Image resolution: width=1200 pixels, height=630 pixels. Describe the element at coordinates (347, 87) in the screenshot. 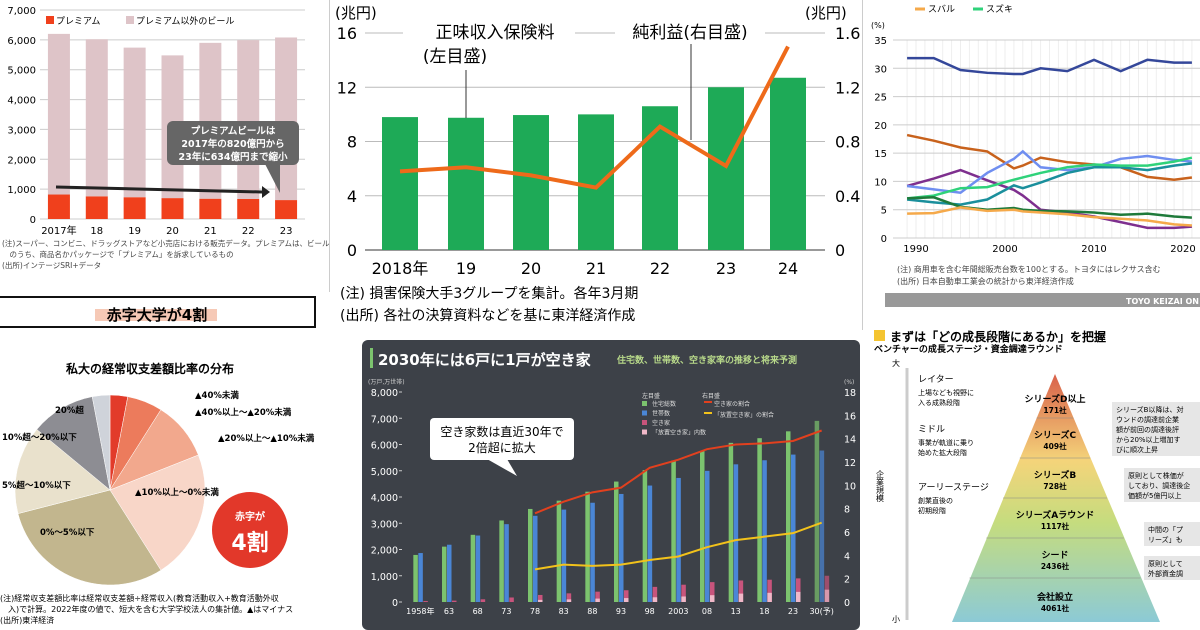

I see `y-left-tick: 12` at that location.